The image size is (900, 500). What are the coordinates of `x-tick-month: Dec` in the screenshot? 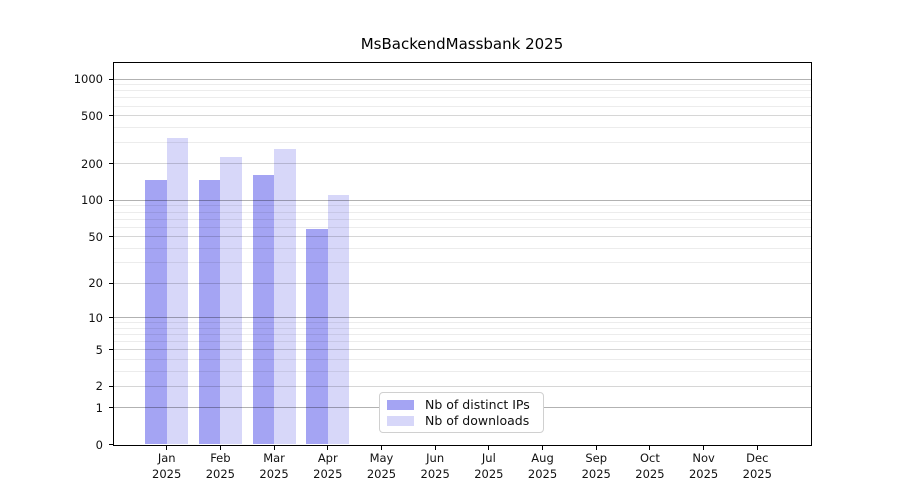 It's located at (757, 458).